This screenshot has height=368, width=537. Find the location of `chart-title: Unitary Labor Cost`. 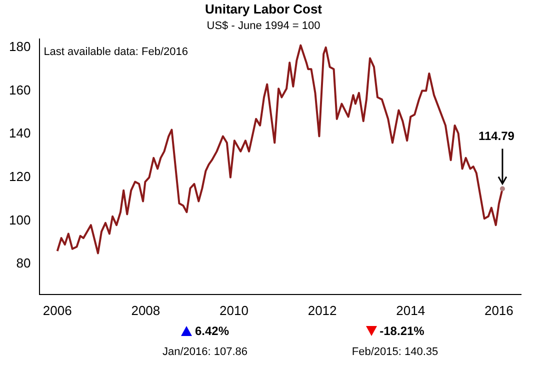

chart-title: Unitary Labor Cost is located at coordinates (263, 8).